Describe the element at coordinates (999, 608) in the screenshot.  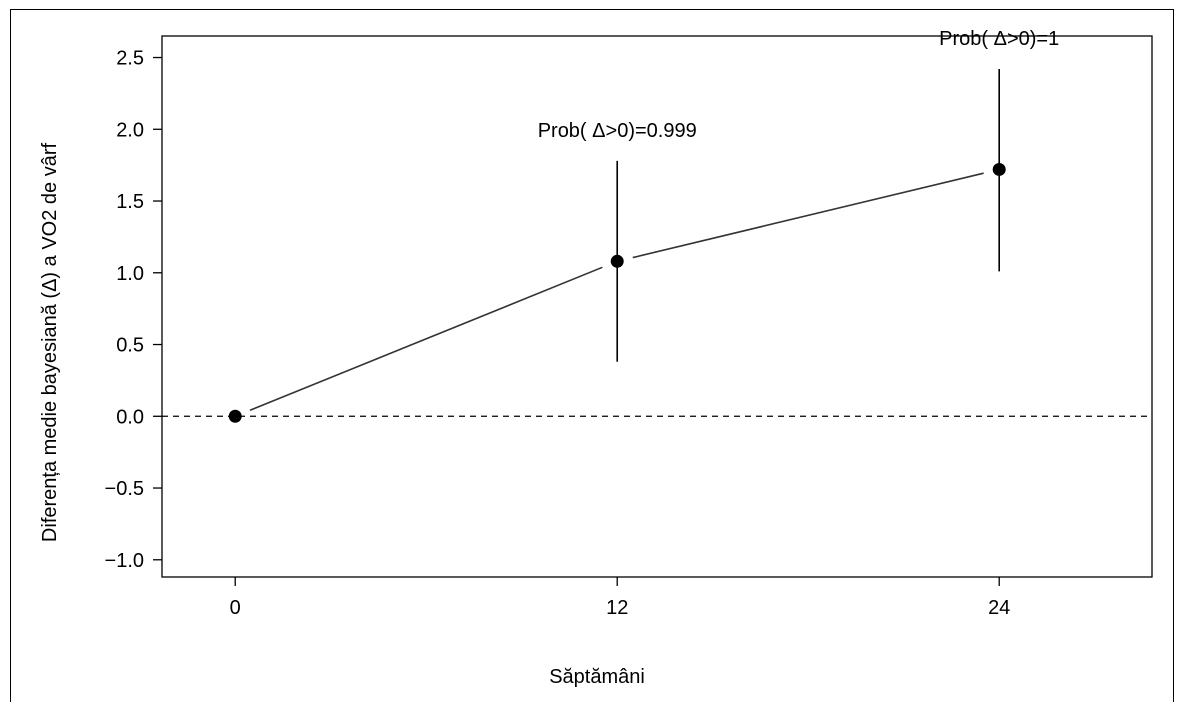
I see `x-tick-label: 24` at that location.